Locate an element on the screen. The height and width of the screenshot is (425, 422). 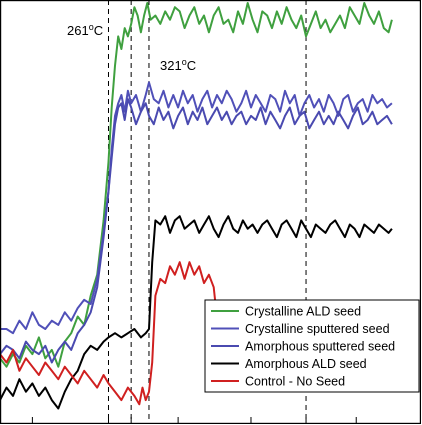
temperature-annotations: 261oC 321oC is located at coordinates (131, 47).